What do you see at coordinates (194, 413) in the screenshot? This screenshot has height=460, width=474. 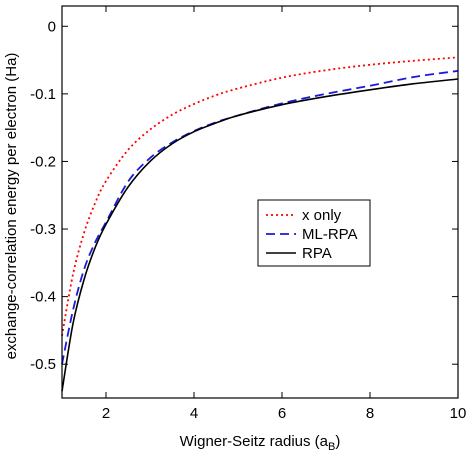 I see `x-tick-label: 4` at bounding box center [194, 413].